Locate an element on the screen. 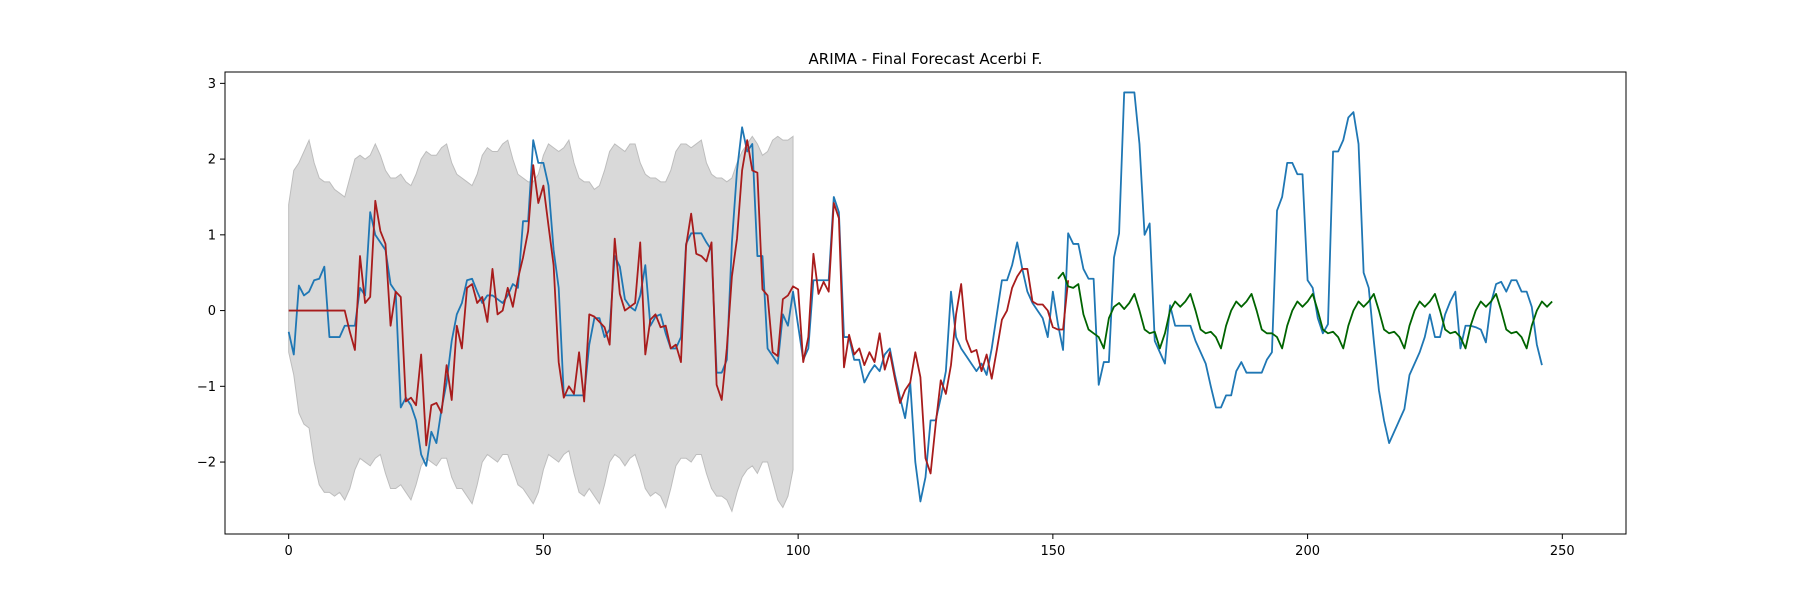 The height and width of the screenshot is (600, 1800). x-tick-label: 0 is located at coordinates (289, 551).